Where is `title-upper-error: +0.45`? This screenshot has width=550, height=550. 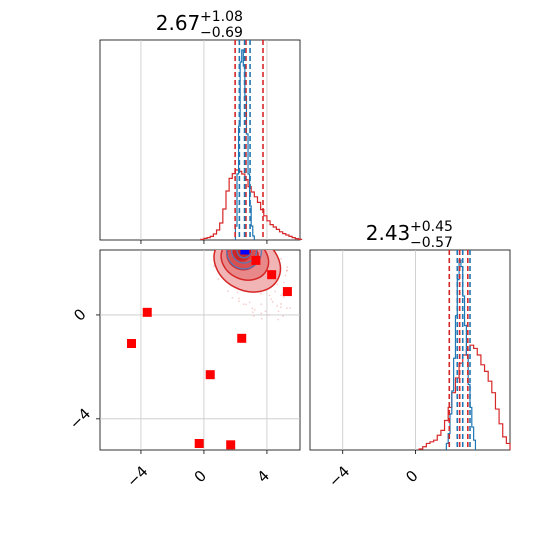
title-upper-error: +0.45 is located at coordinates (431, 227).